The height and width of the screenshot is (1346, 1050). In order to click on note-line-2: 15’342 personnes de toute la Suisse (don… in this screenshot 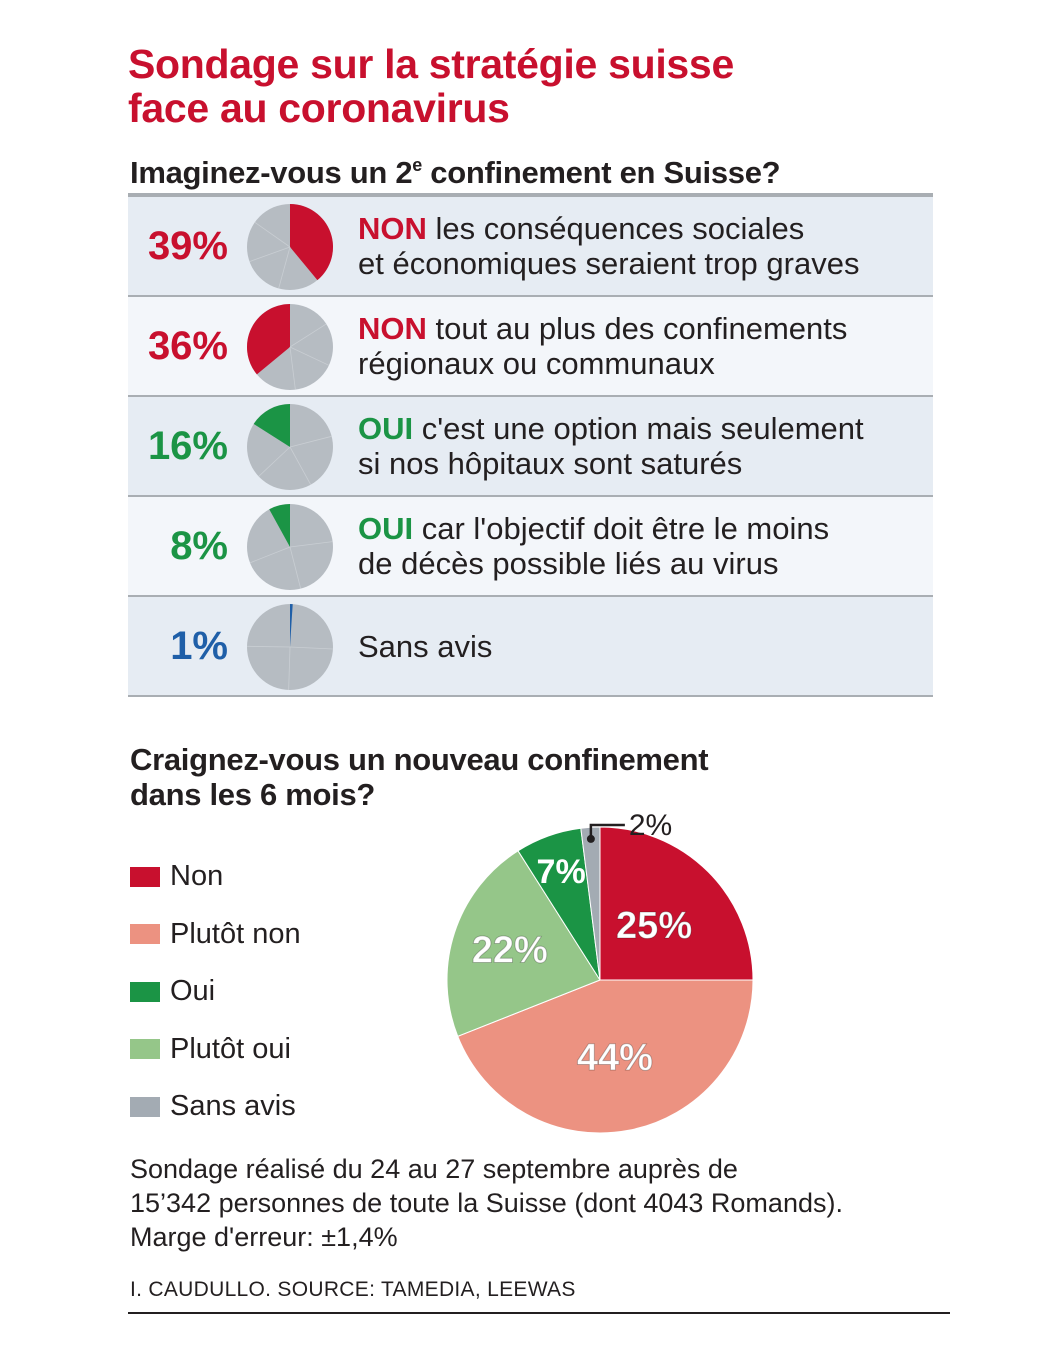, I will do `click(486, 1203)`.